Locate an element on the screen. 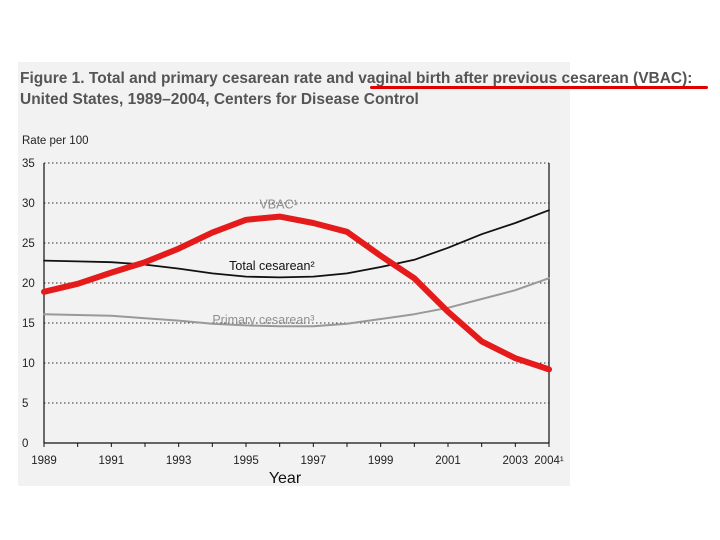 The width and height of the screenshot is (720, 540). y-tick-label-15: 15 is located at coordinates (28, 324).